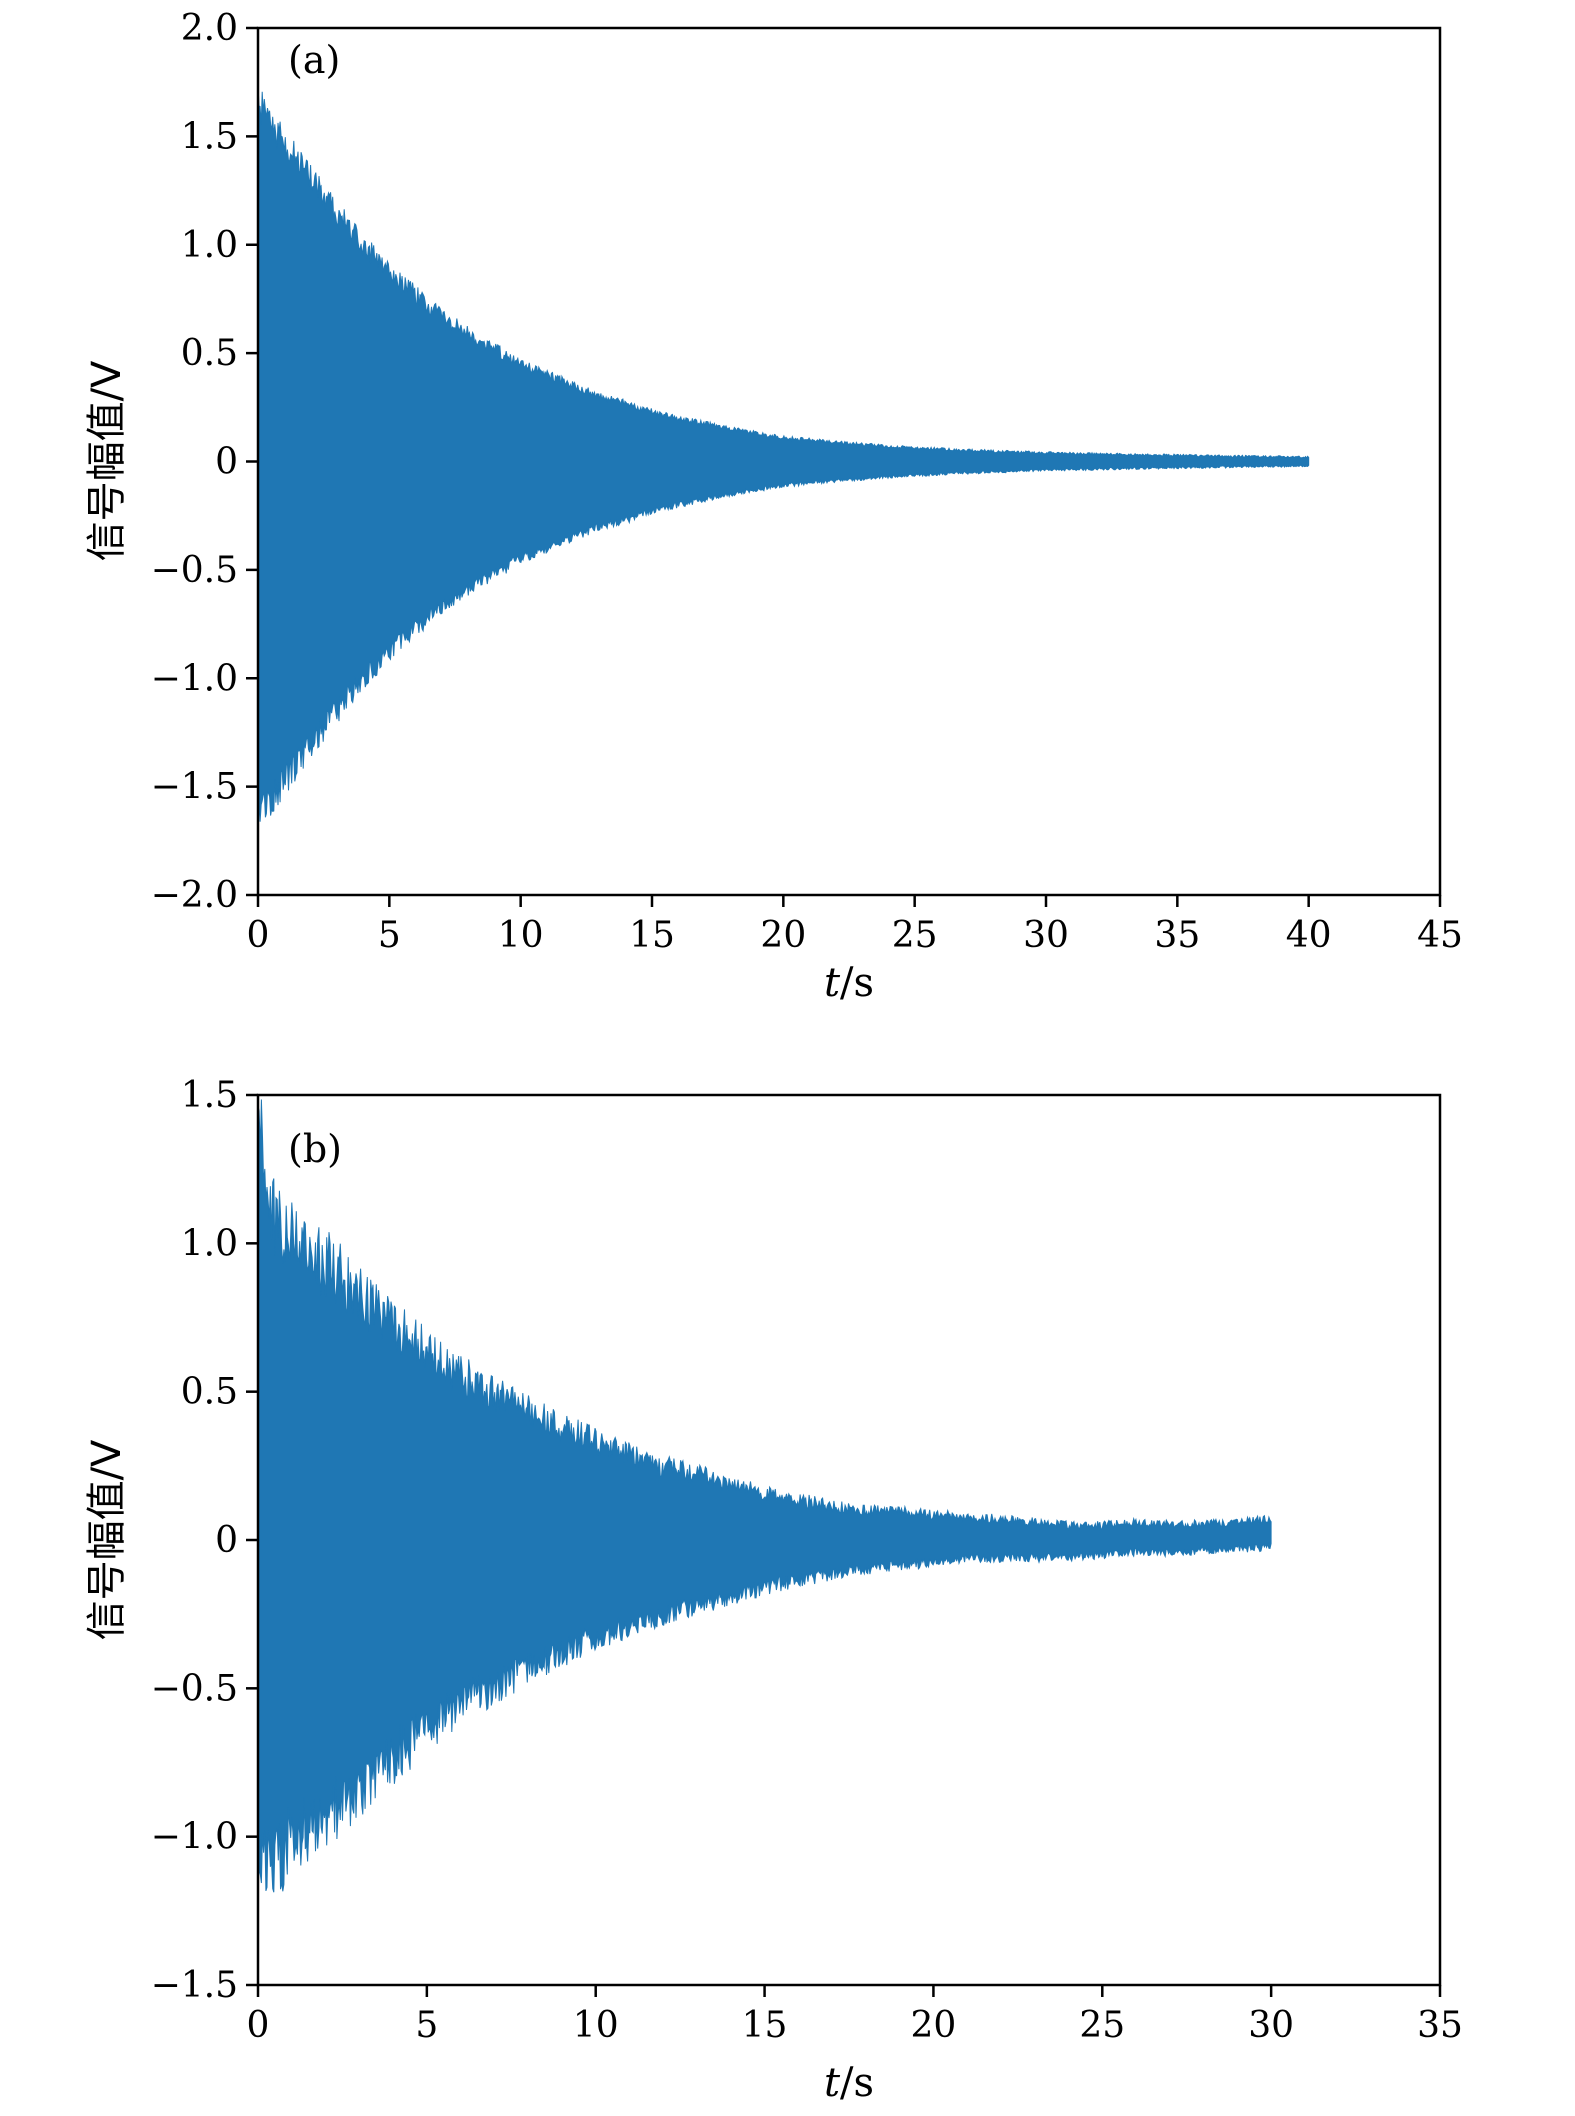  What do you see at coordinates (1309, 935) in the screenshot?
I see `x-tick-label: 40` at bounding box center [1309, 935].